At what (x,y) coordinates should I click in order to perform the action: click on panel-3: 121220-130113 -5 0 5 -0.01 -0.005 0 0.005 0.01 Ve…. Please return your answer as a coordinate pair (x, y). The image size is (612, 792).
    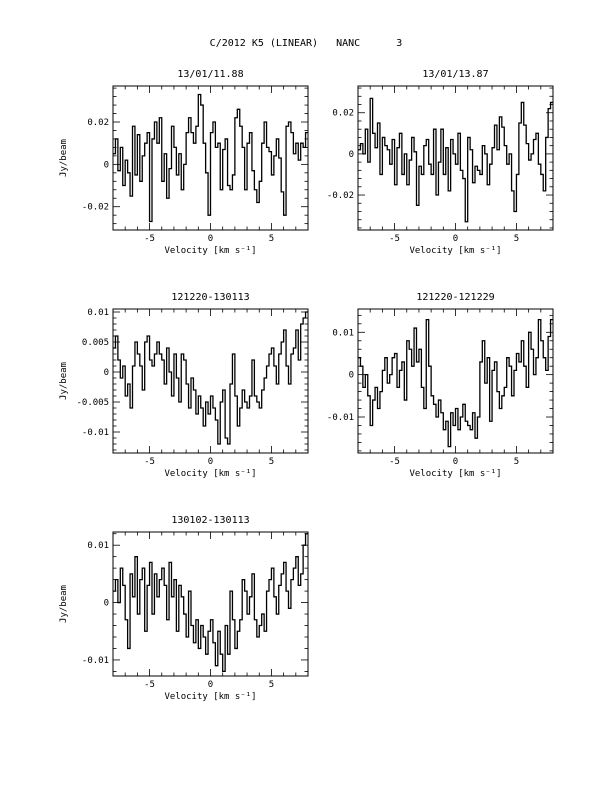
    Looking at the image, I should click on (184, 385).